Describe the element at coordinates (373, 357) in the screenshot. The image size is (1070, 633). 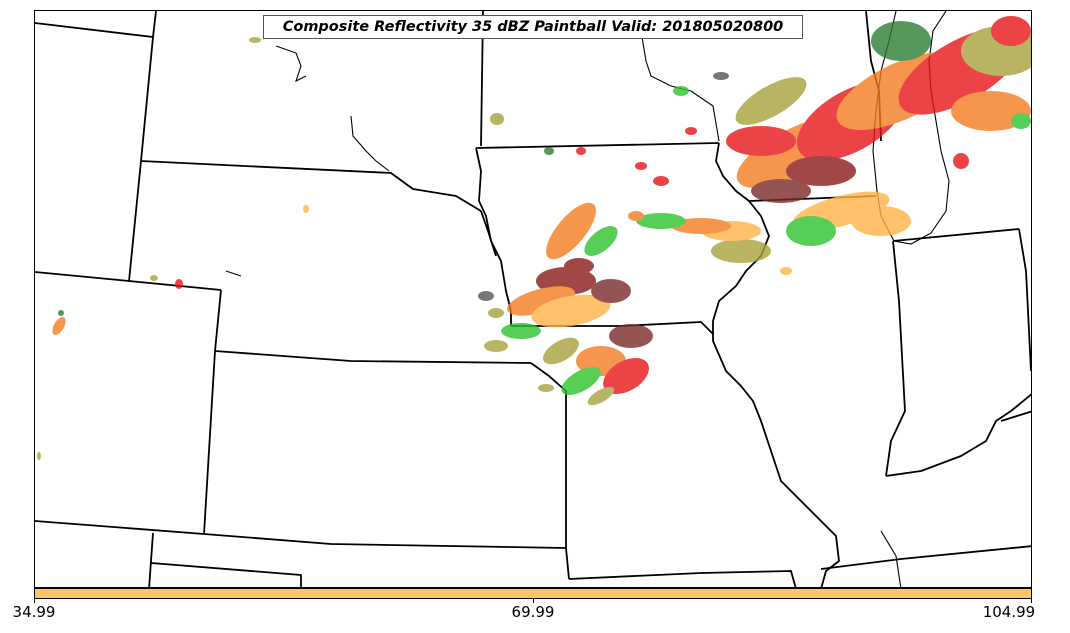
I see `boundary-ne-ks` at that location.